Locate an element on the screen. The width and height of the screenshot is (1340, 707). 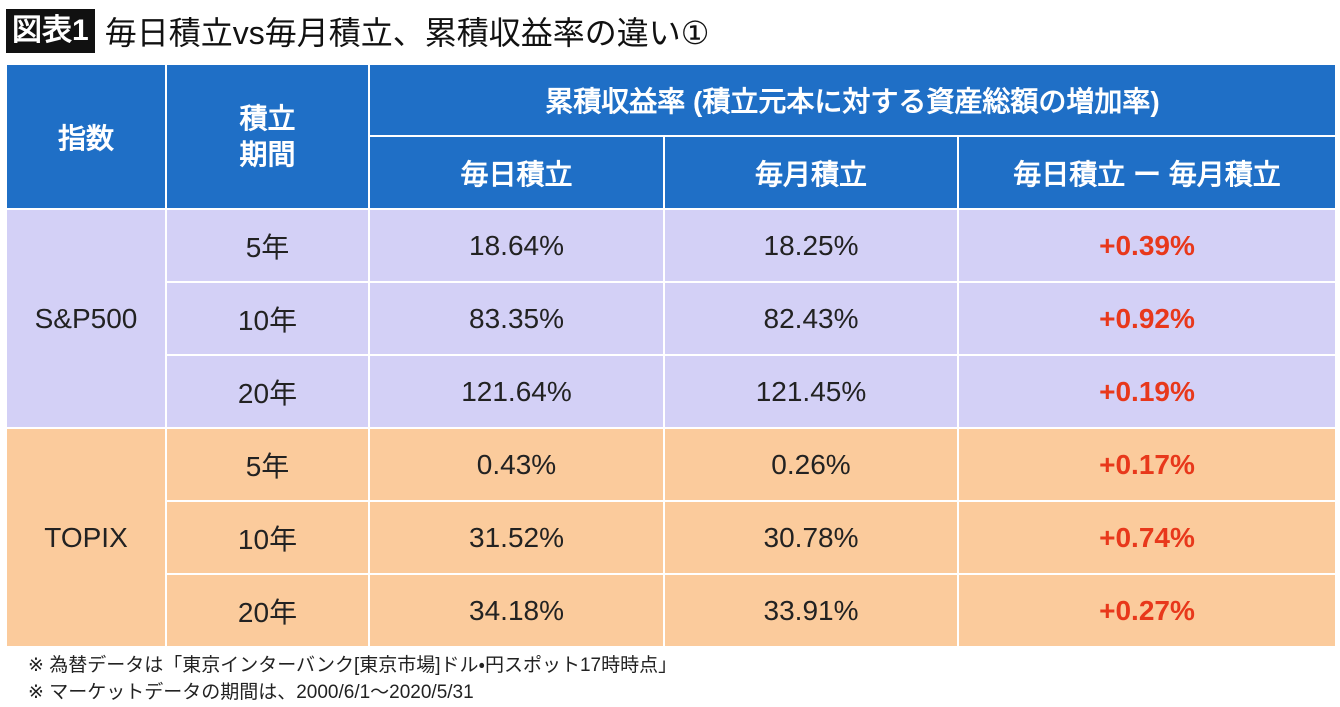
data-row: 10年 83.35% 82.43% +0.92% is located at coordinates (671, 318).